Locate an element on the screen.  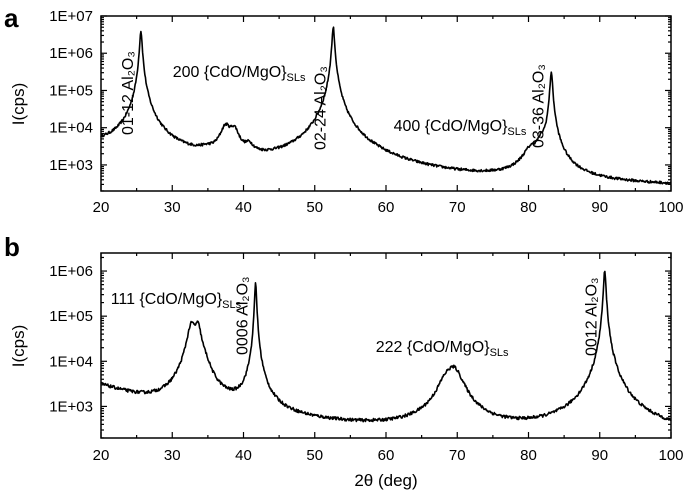
x-axis-title: 2θ (deg) is located at coordinates (385, 480).